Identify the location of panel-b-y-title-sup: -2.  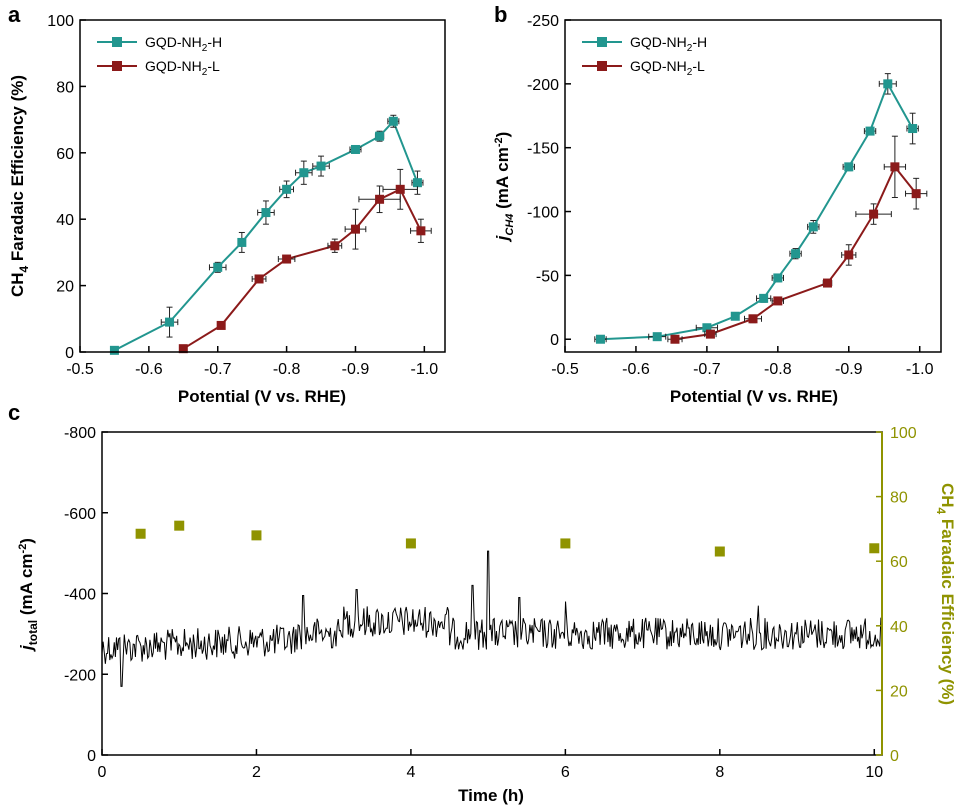
(499, 142).